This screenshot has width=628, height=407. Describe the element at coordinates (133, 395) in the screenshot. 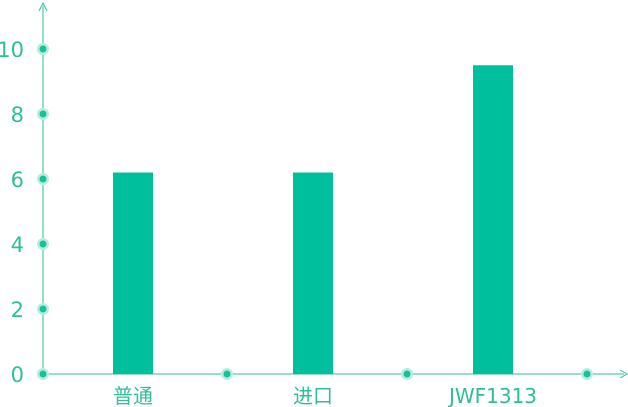

I see `x-tick-label: 普通` at that location.